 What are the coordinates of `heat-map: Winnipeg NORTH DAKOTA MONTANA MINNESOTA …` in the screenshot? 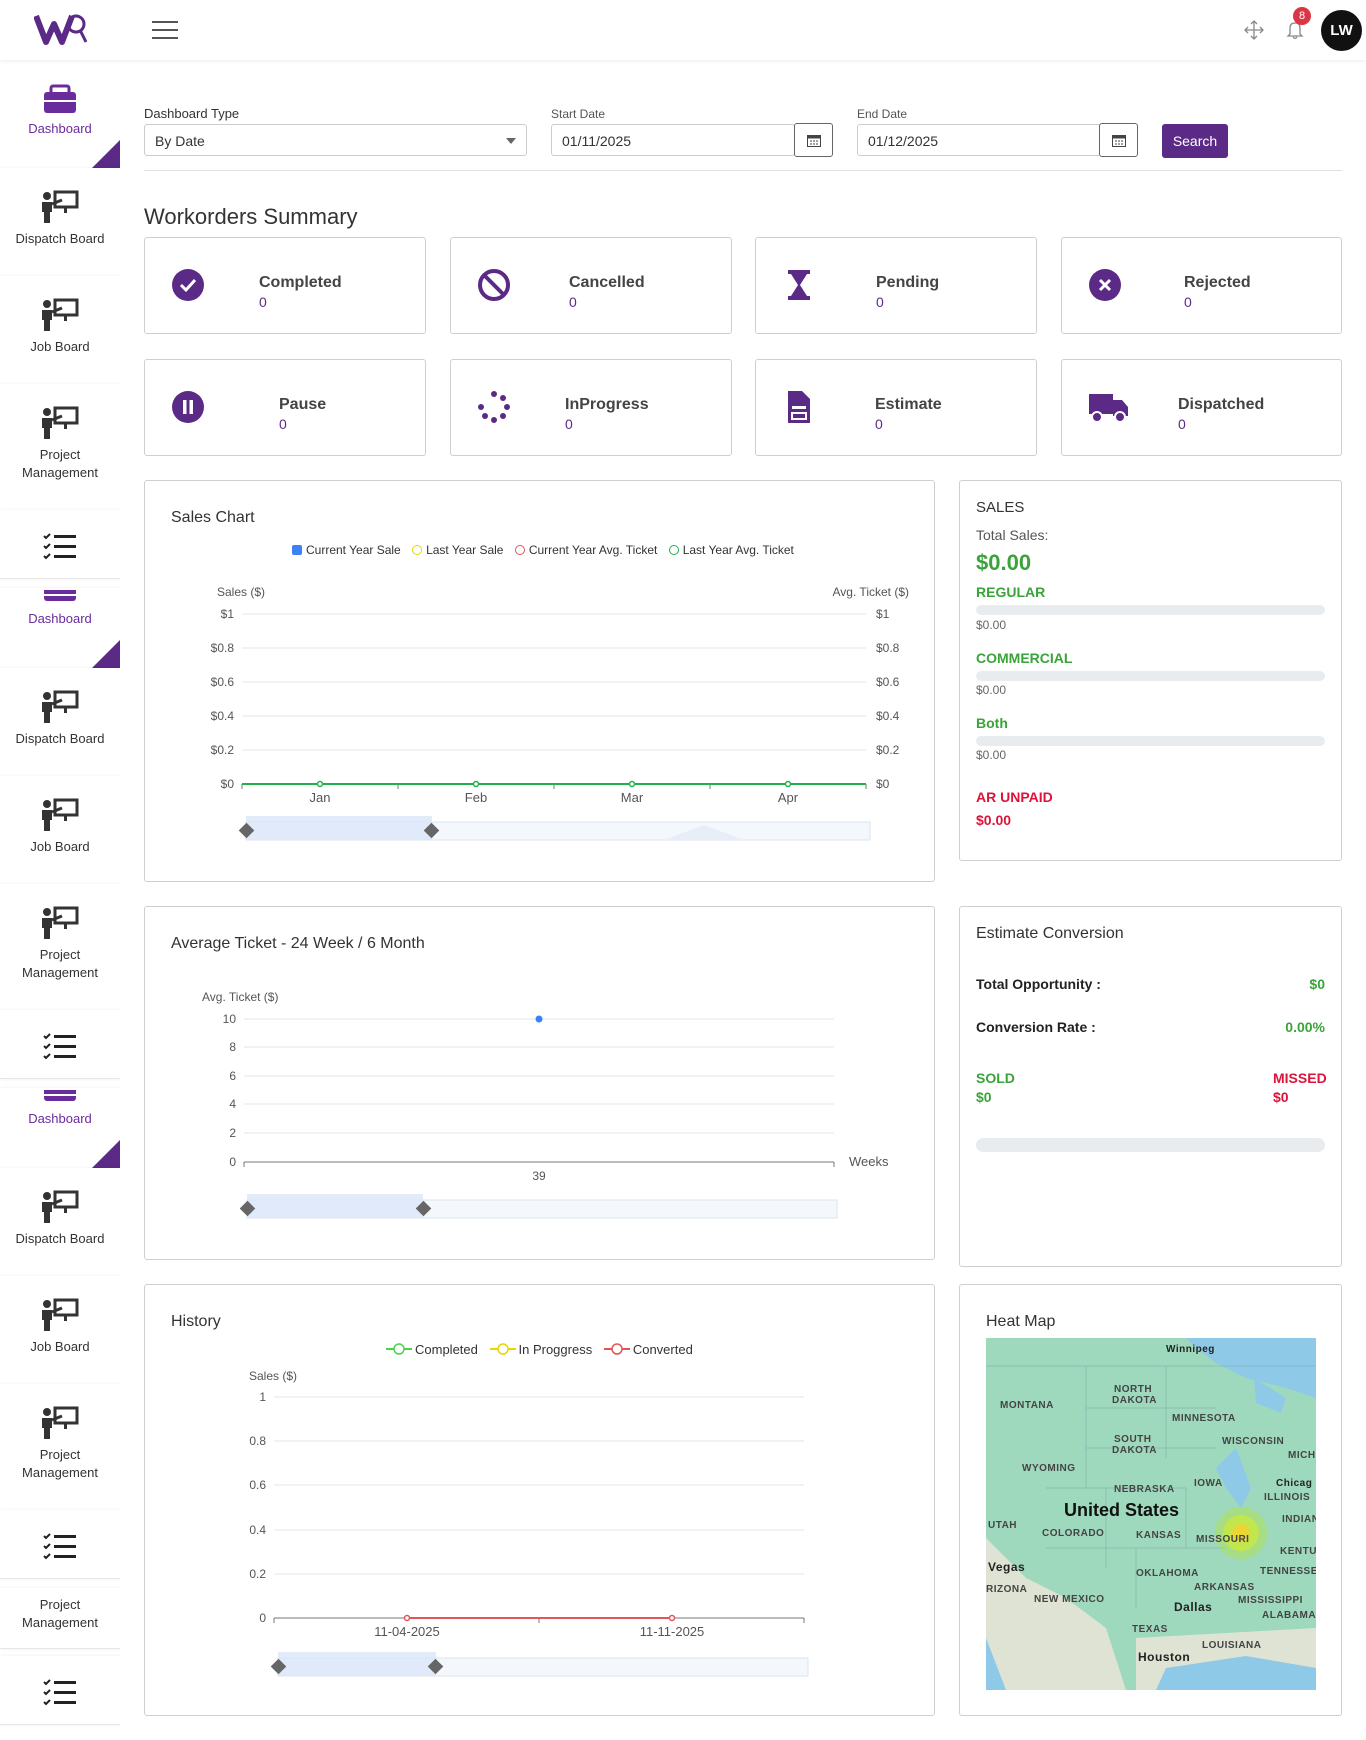 It's located at (1151, 1514).